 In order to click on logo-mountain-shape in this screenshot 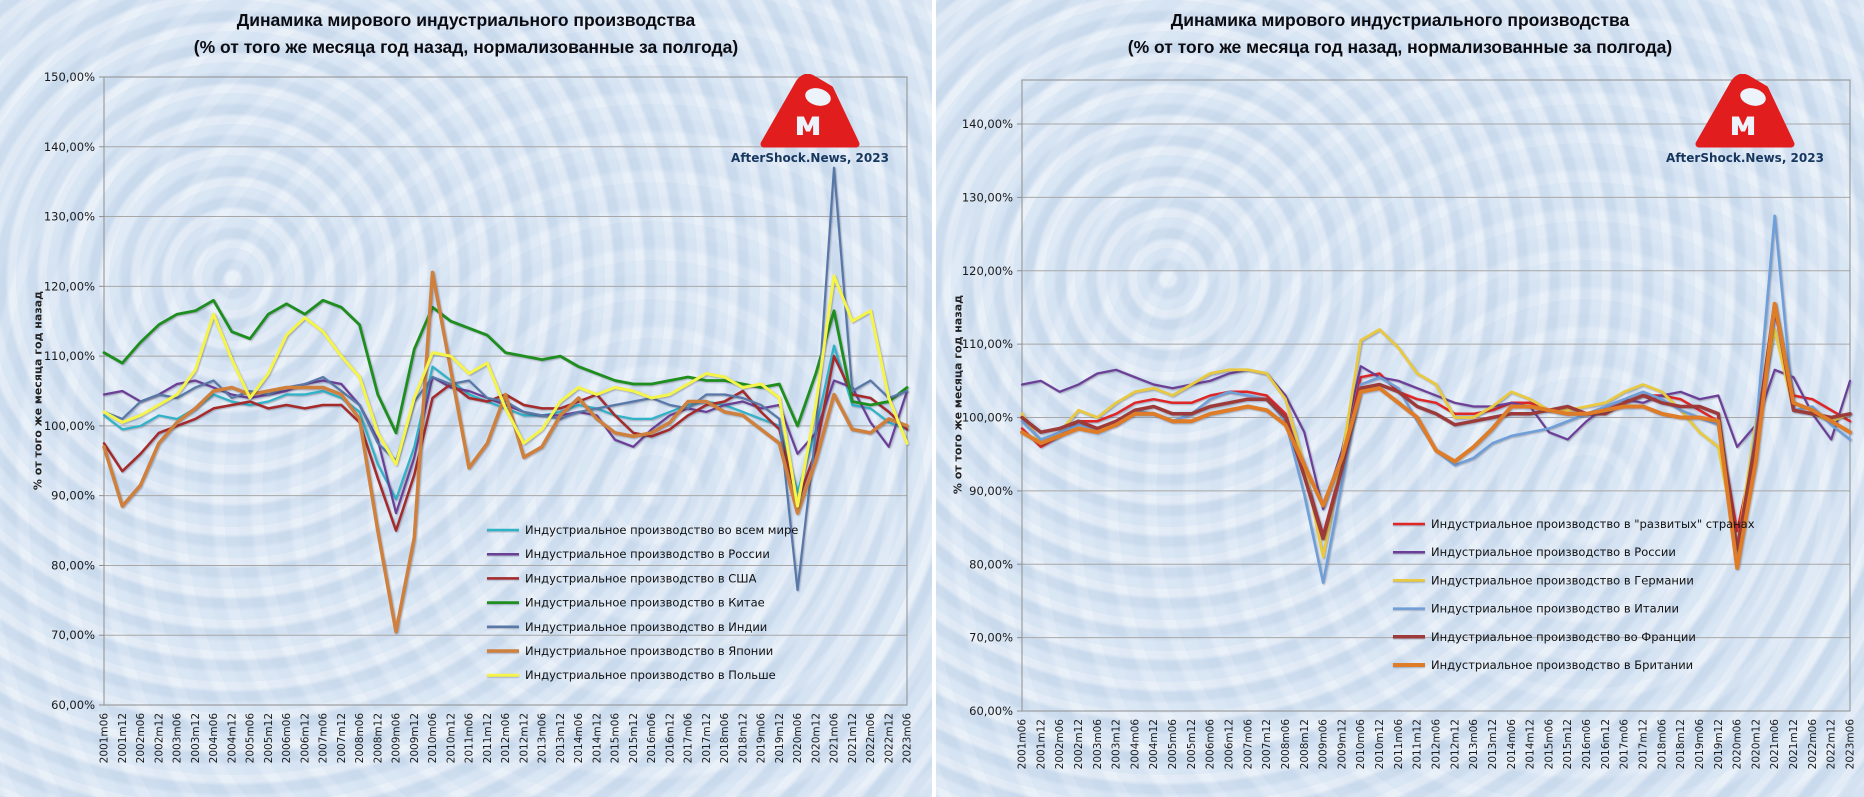, I will do `click(1745, 110)`.